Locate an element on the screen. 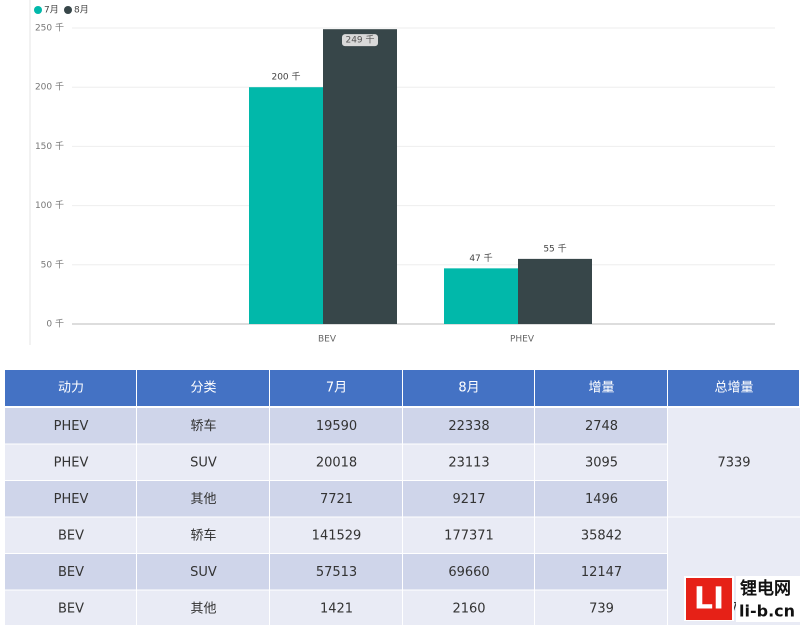  value-label: 249 千 is located at coordinates (359, 40).